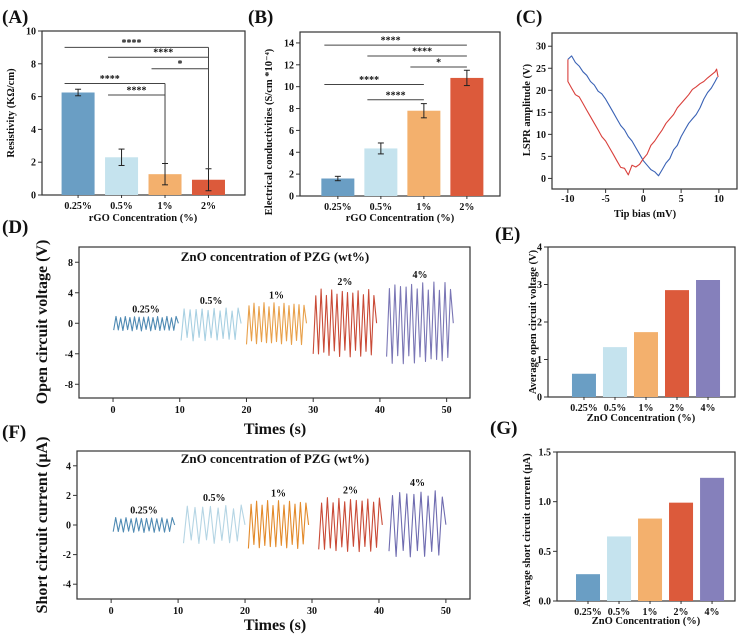 The width and height of the screenshot is (750, 639). Describe the element at coordinates (681, 199) in the screenshot. I see `x-tick-label: 5` at that location.